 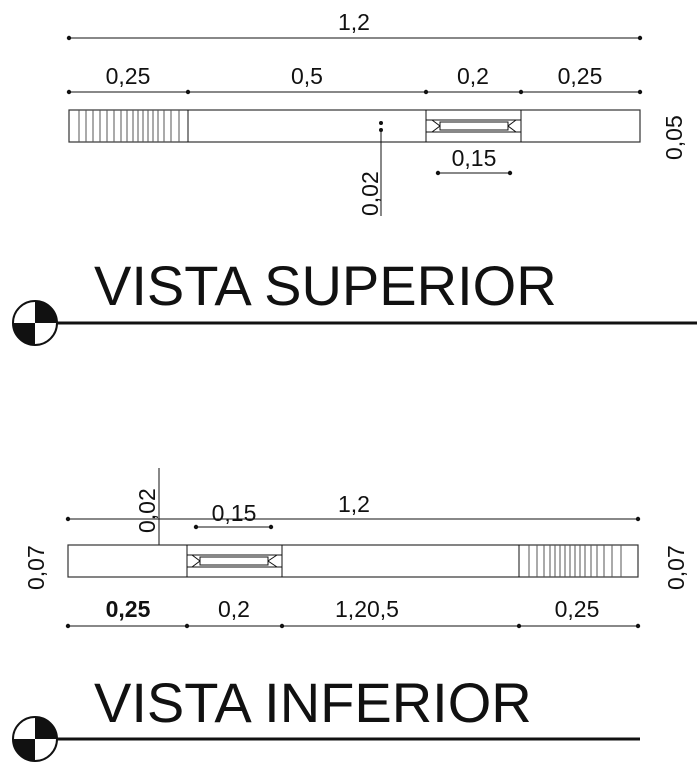 I want to click on top-slot-width-label: 0,15, so click(x=474, y=158).